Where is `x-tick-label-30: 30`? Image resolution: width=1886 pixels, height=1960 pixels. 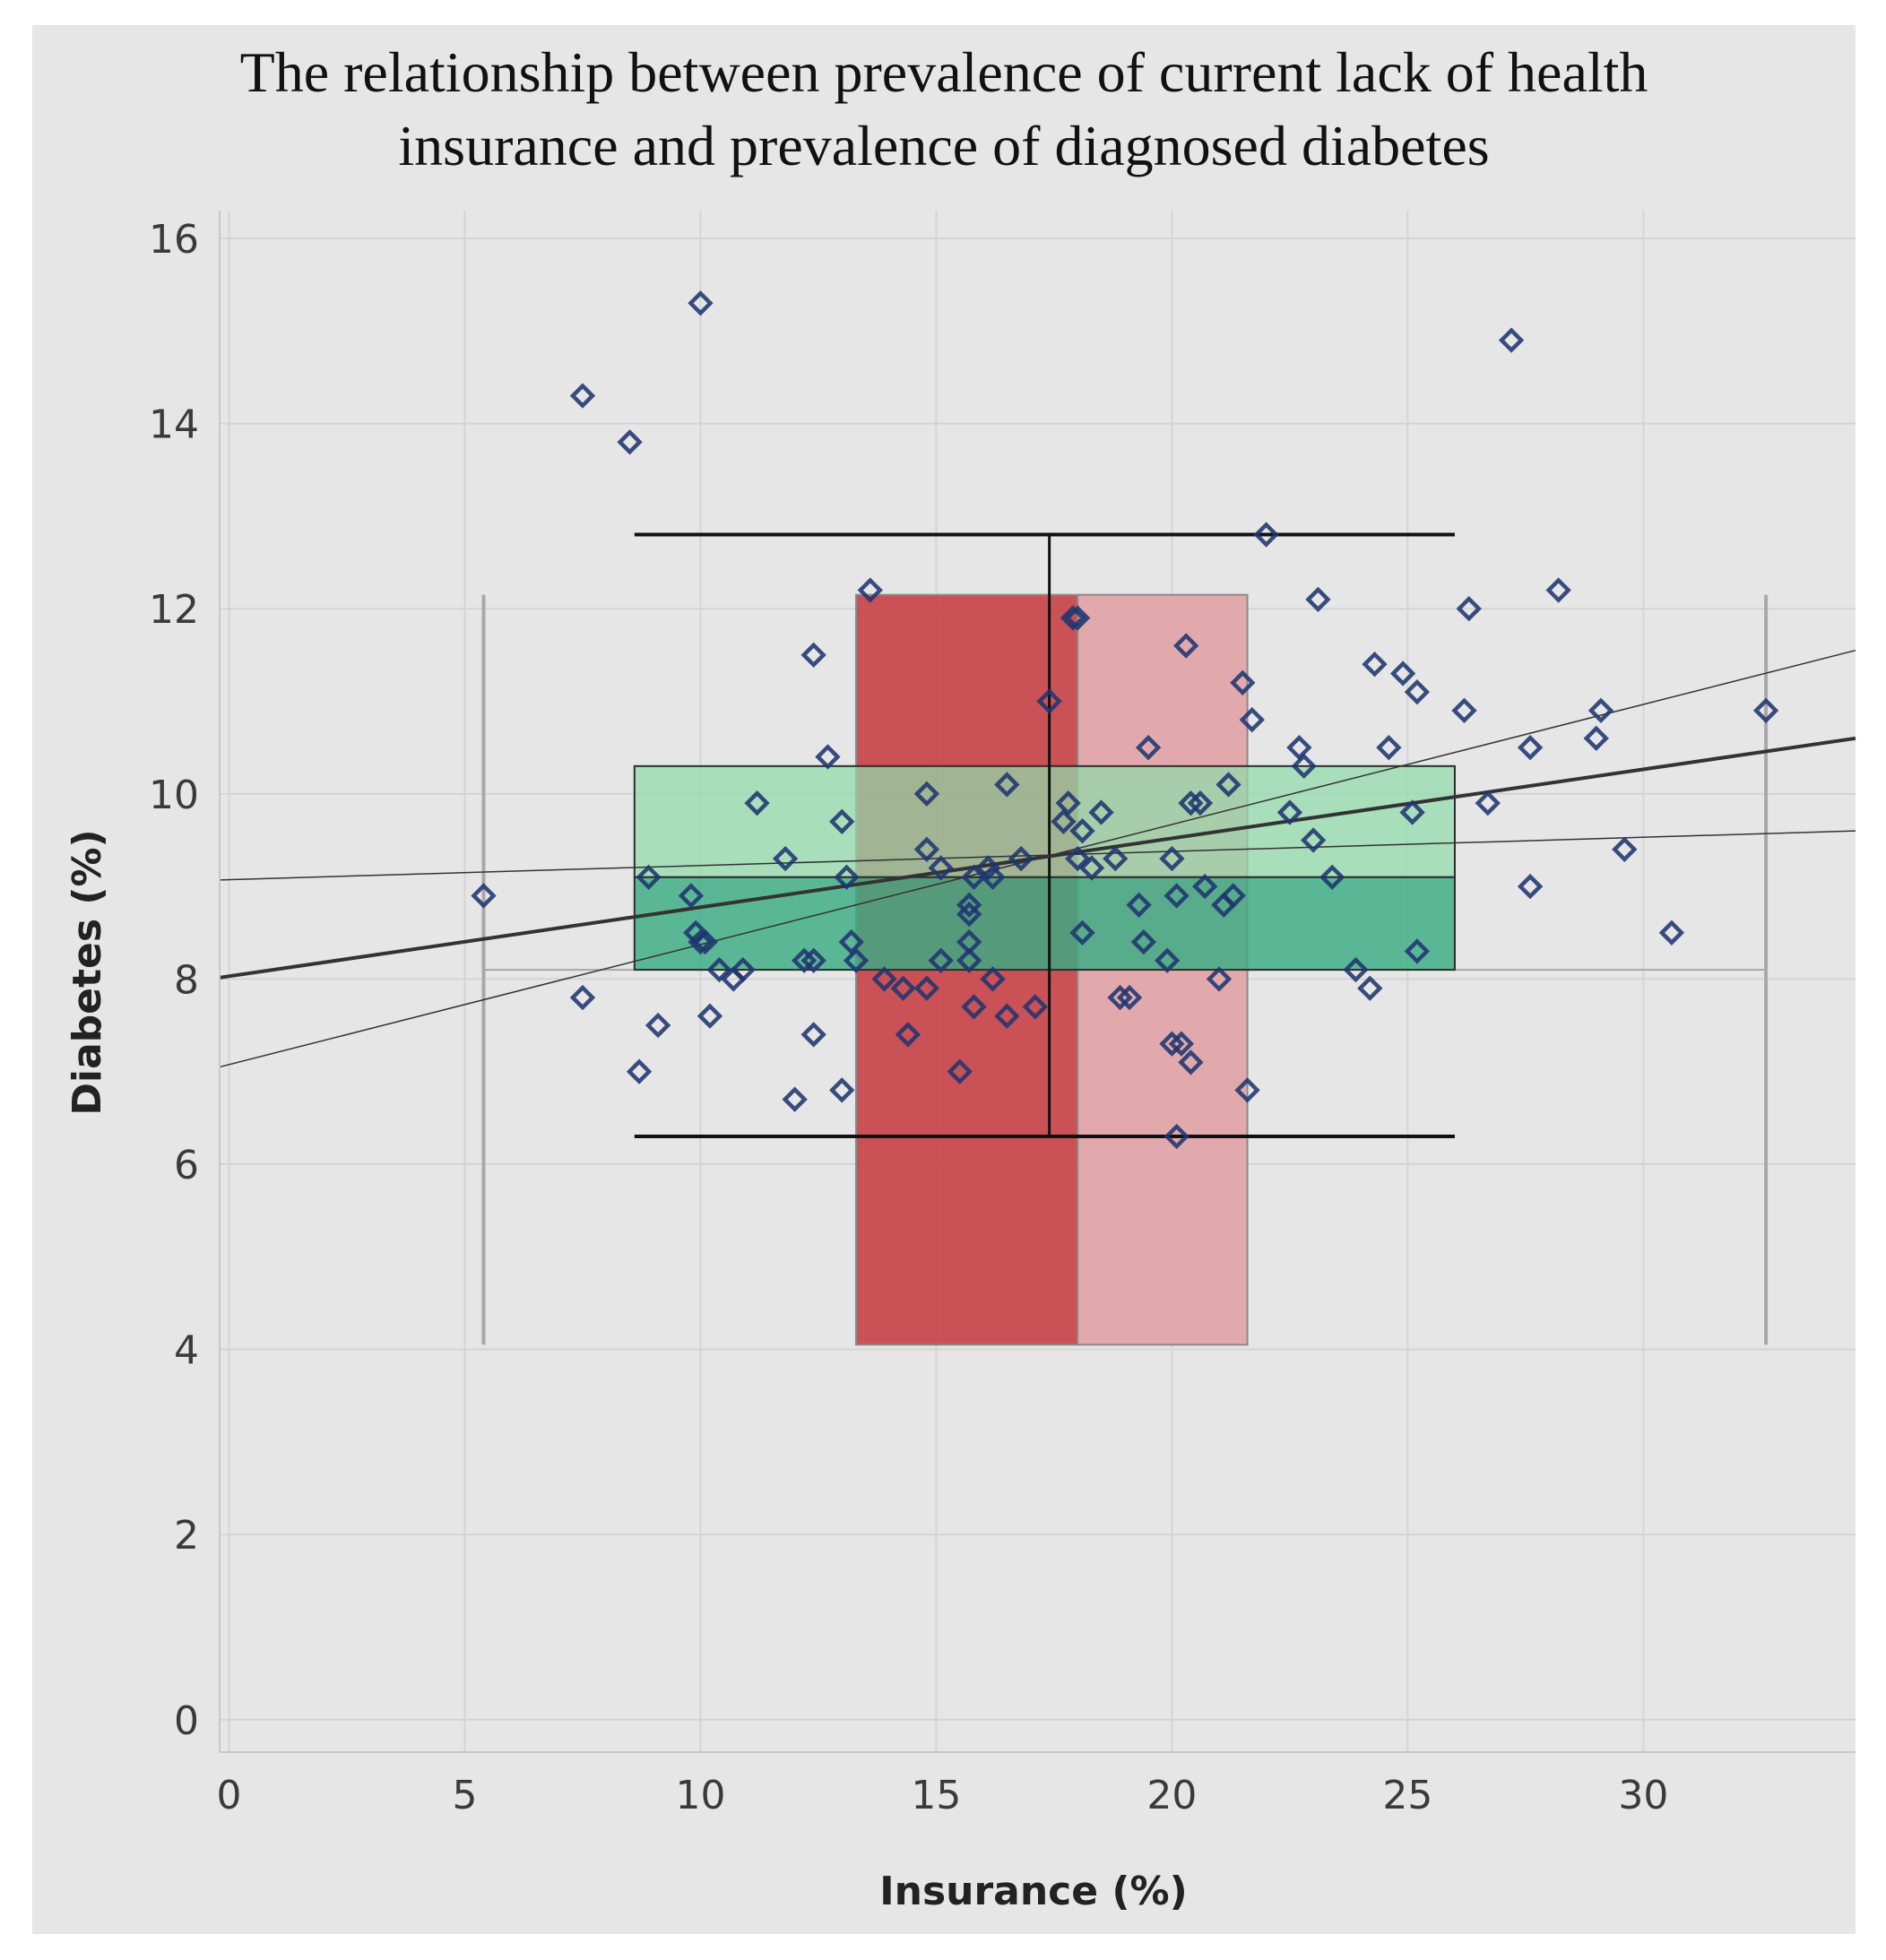
x-tick-label-30: 30 is located at coordinates (1643, 1795).